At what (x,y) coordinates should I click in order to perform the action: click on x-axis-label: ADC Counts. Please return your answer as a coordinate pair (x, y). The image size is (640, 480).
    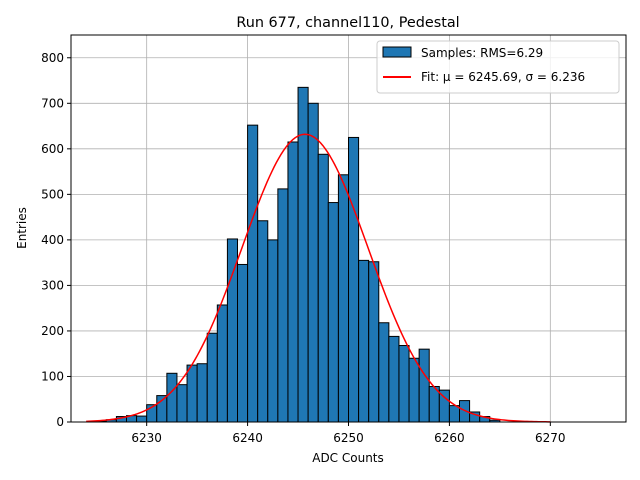
    Looking at the image, I should click on (348, 458).